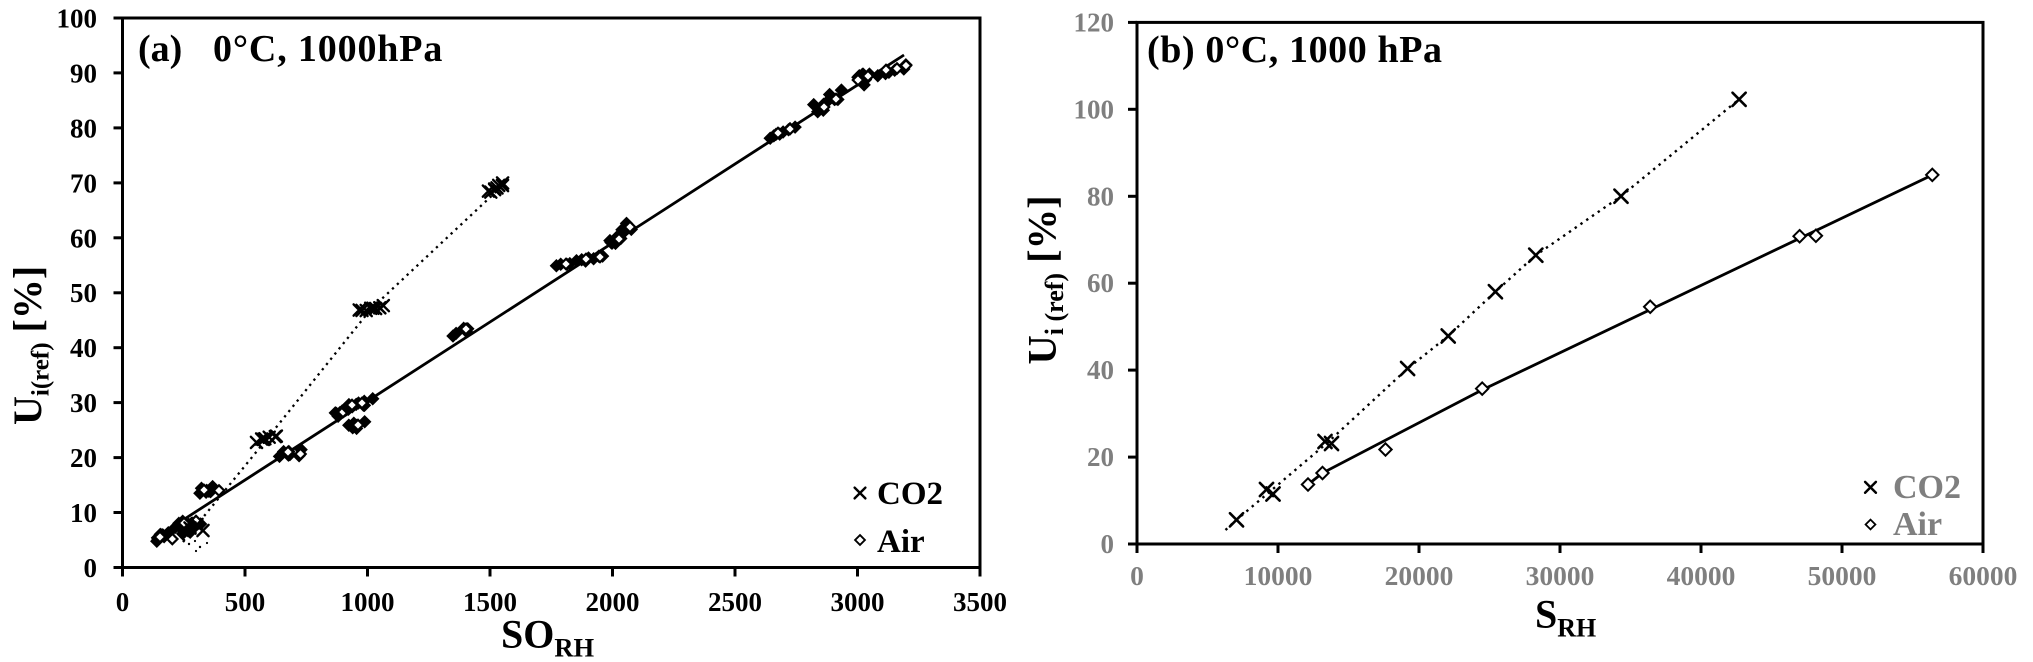 The image size is (2033, 662). What do you see at coordinates (83, 513) in the screenshot?
I see `svg-text: 10` at bounding box center [83, 513].